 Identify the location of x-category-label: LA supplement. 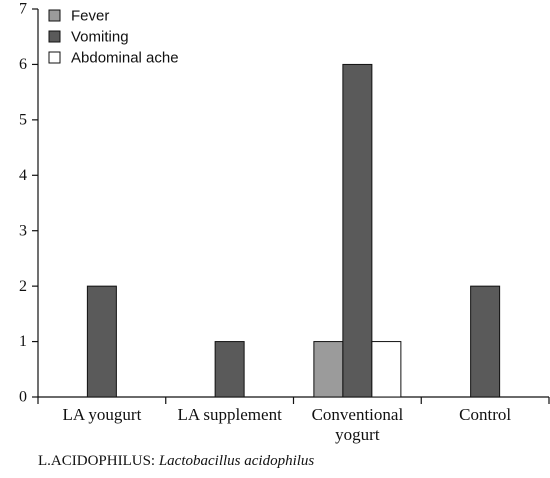
(229, 414).